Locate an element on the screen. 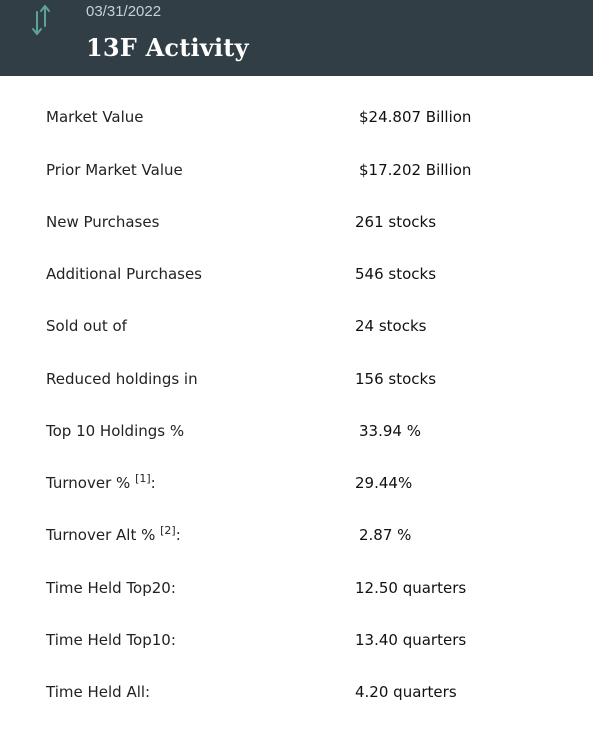 The height and width of the screenshot is (734, 593). stat-label-text: Turnover % is located at coordinates (88, 483).